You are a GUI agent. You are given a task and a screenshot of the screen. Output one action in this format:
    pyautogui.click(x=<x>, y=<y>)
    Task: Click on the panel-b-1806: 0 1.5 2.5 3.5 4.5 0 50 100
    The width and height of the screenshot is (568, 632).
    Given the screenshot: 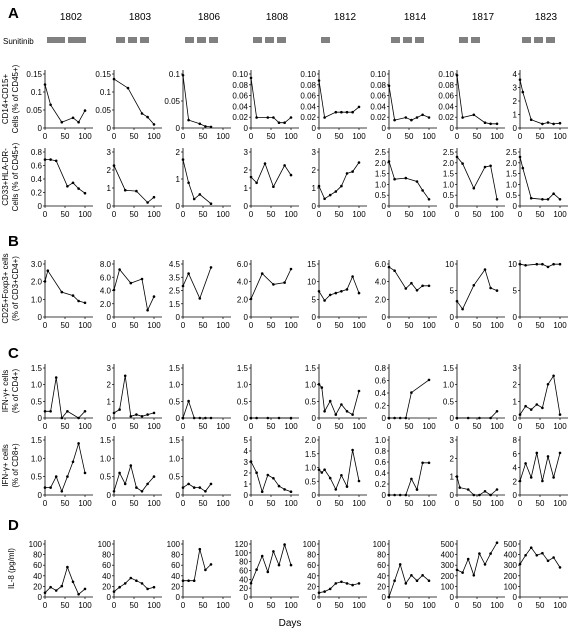 What is the action you would take?
    pyautogui.click(x=200, y=295)
    